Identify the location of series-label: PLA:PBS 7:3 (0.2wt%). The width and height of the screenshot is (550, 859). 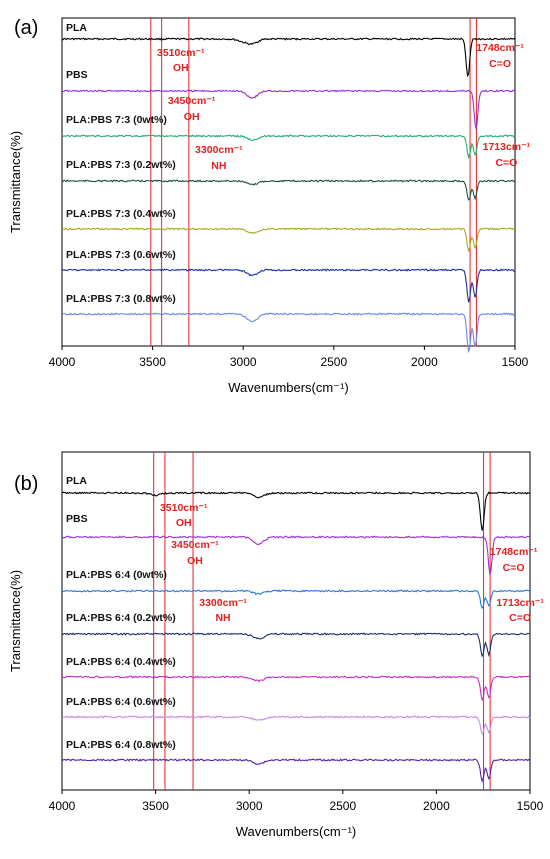
(121, 165).